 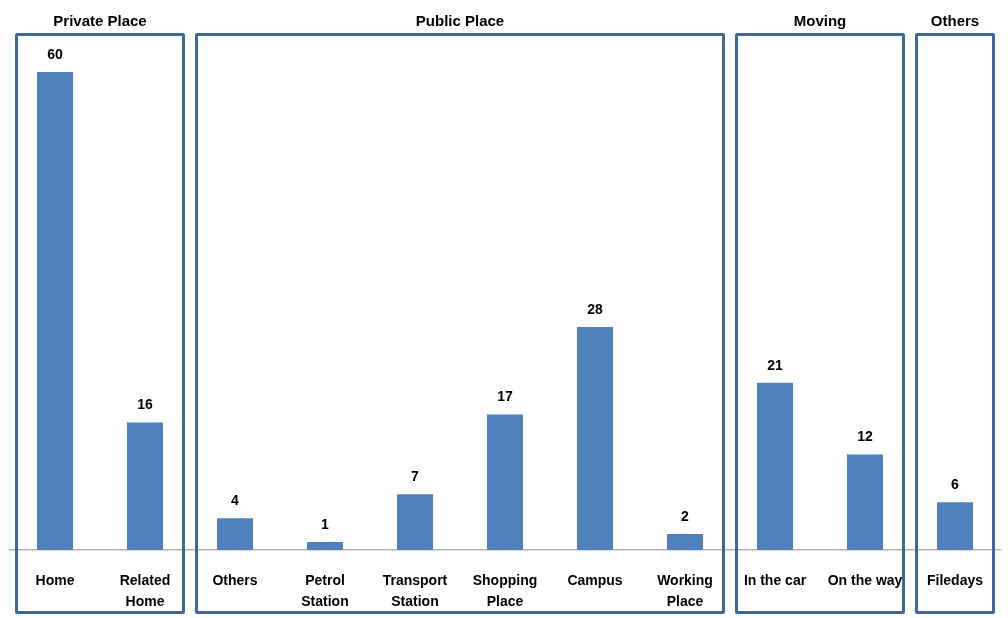 What do you see at coordinates (820, 21) in the screenshot?
I see `text: Moving` at bounding box center [820, 21].